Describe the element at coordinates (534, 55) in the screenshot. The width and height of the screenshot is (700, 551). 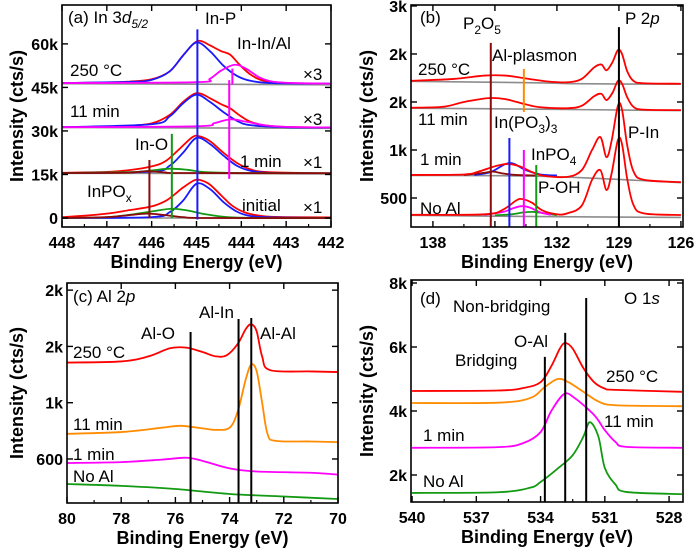
I see `label-al-plasmon: Al-plasmon` at that location.